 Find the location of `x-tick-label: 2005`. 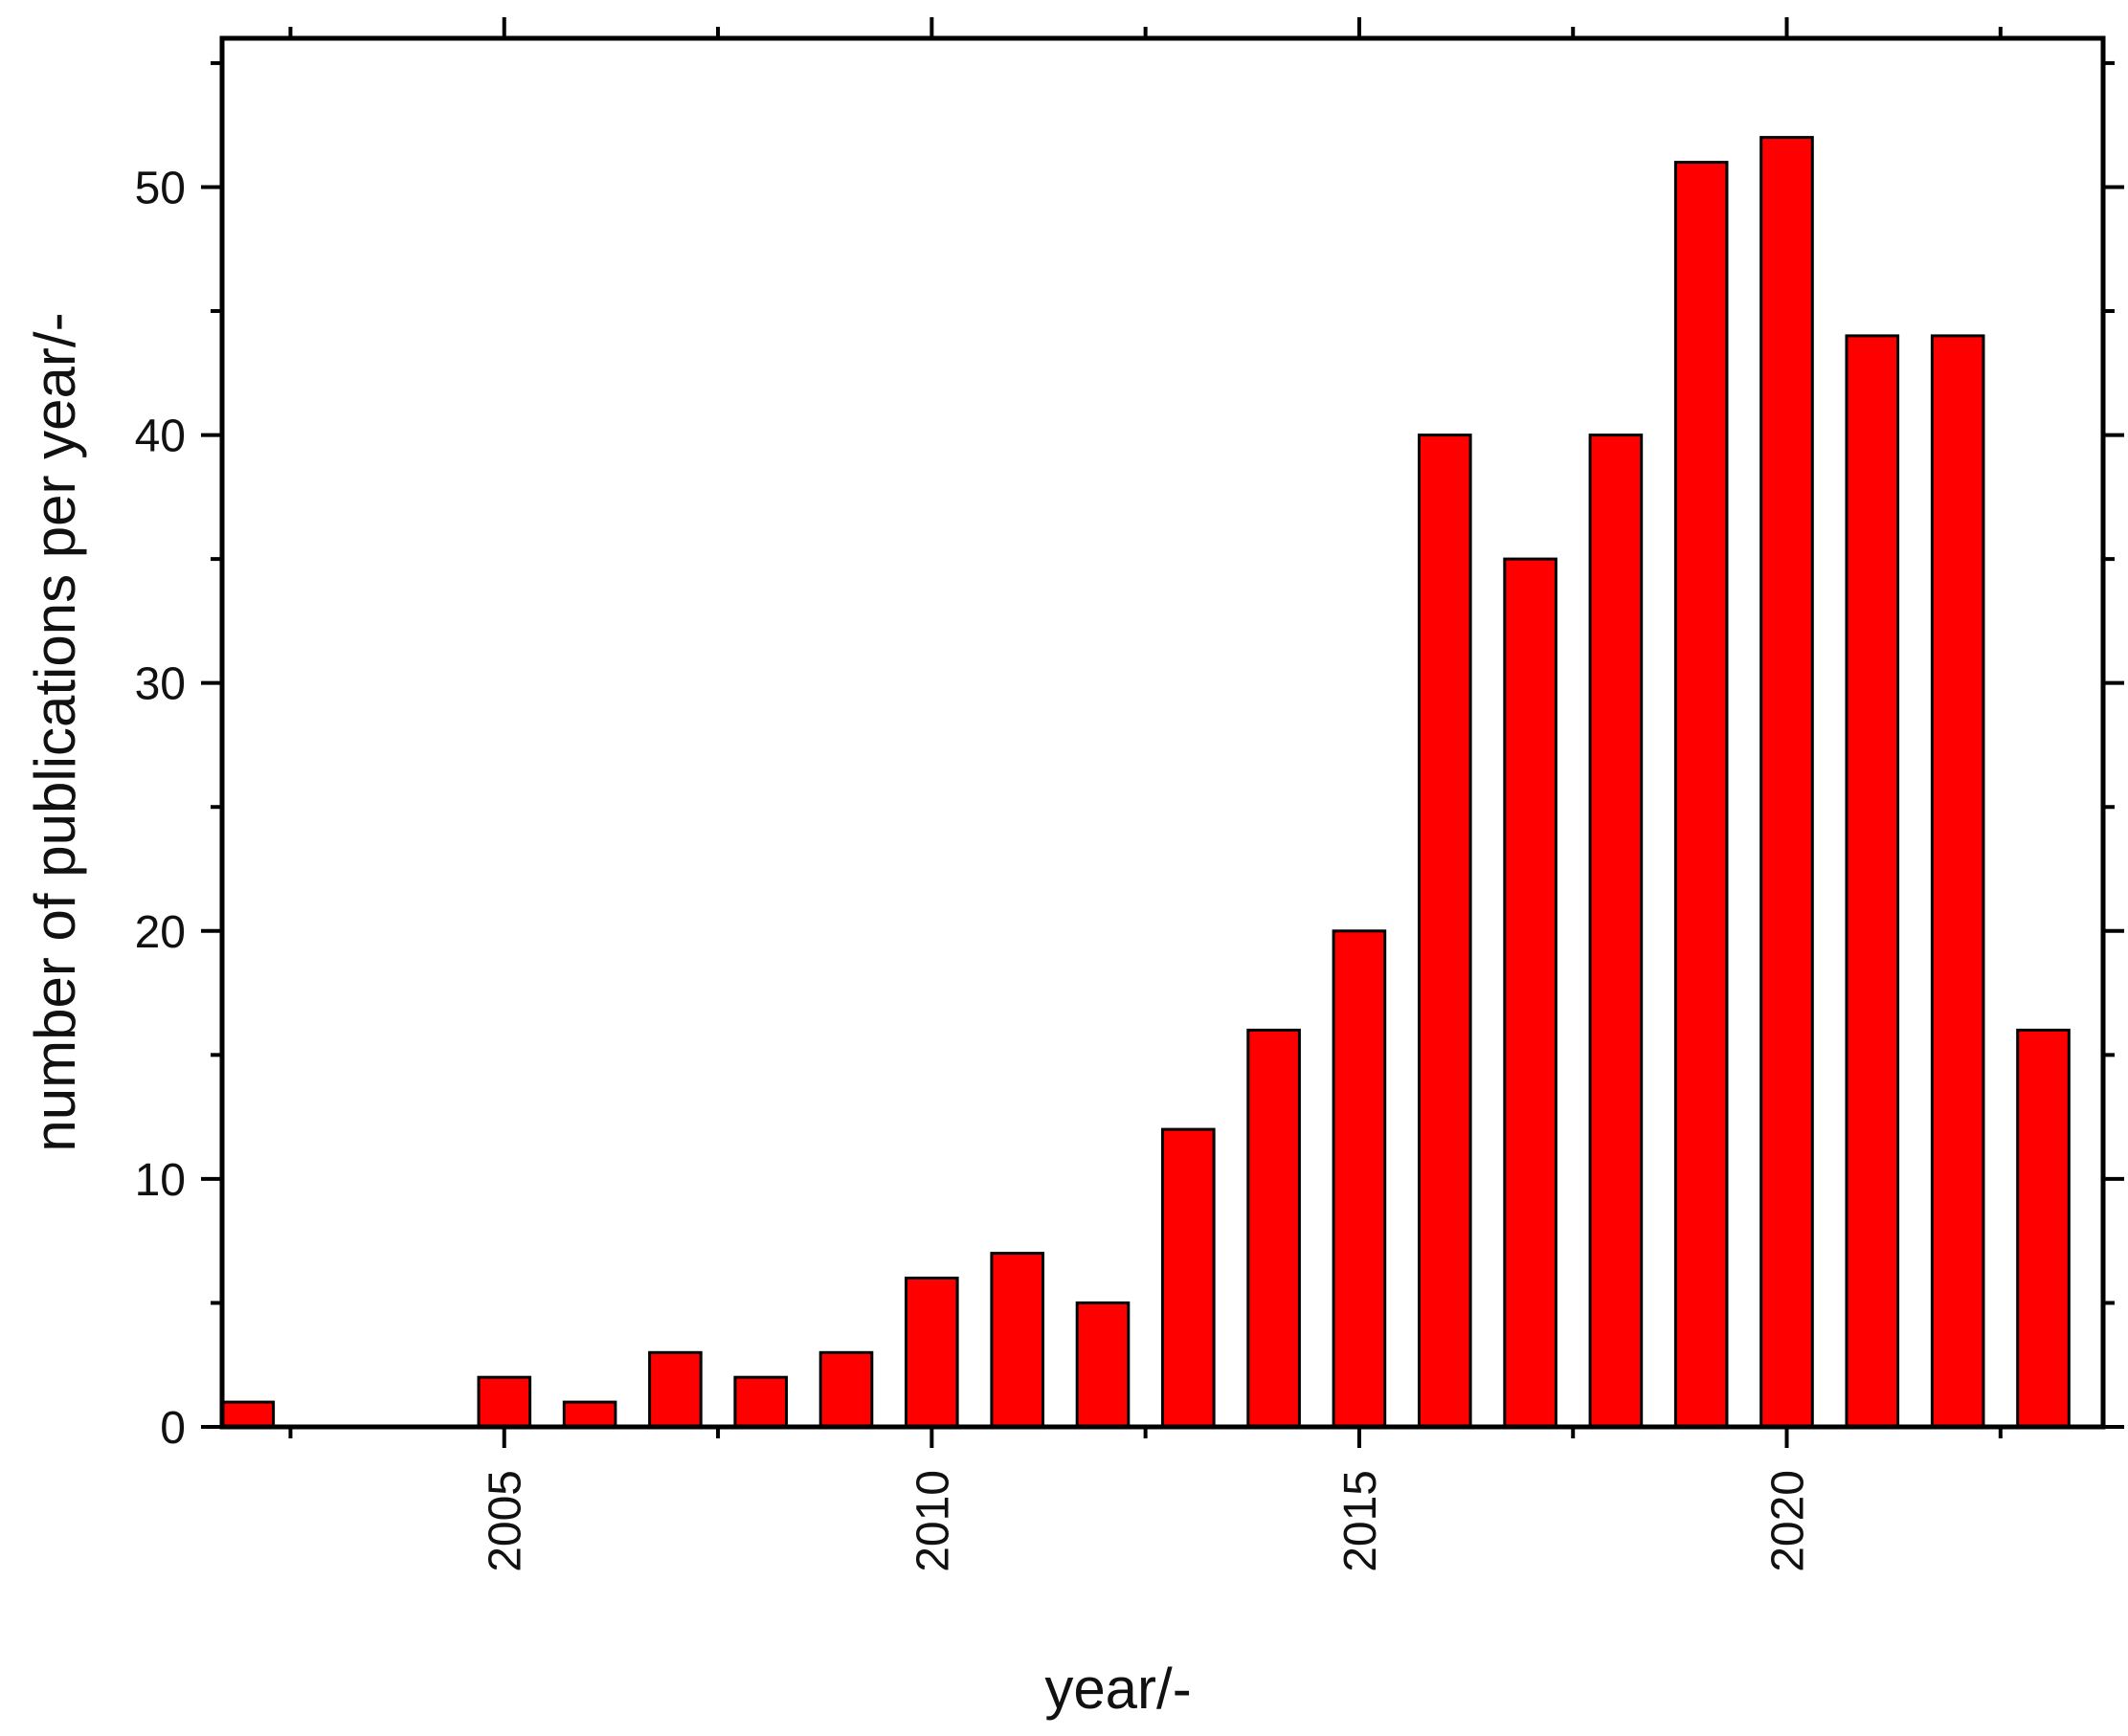

x-tick-label: 2005 is located at coordinates (506, 1521).